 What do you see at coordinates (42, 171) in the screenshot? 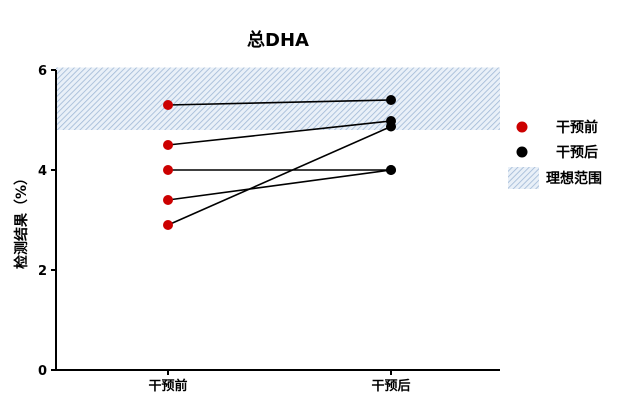
I see `y-tick-label: 4` at bounding box center [42, 171].